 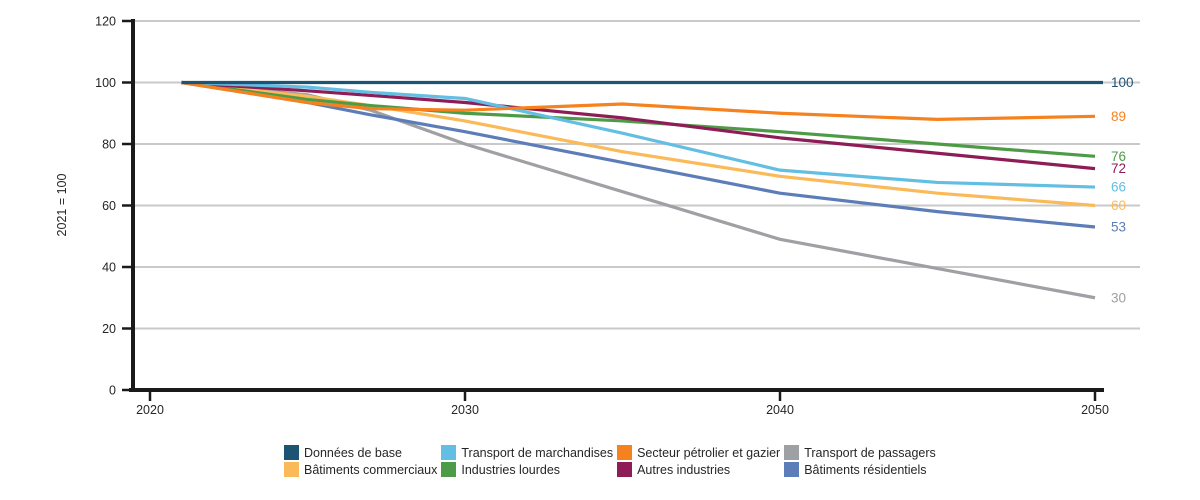 What do you see at coordinates (780, 410) in the screenshot?
I see `x-tick-label: 2040` at bounding box center [780, 410].